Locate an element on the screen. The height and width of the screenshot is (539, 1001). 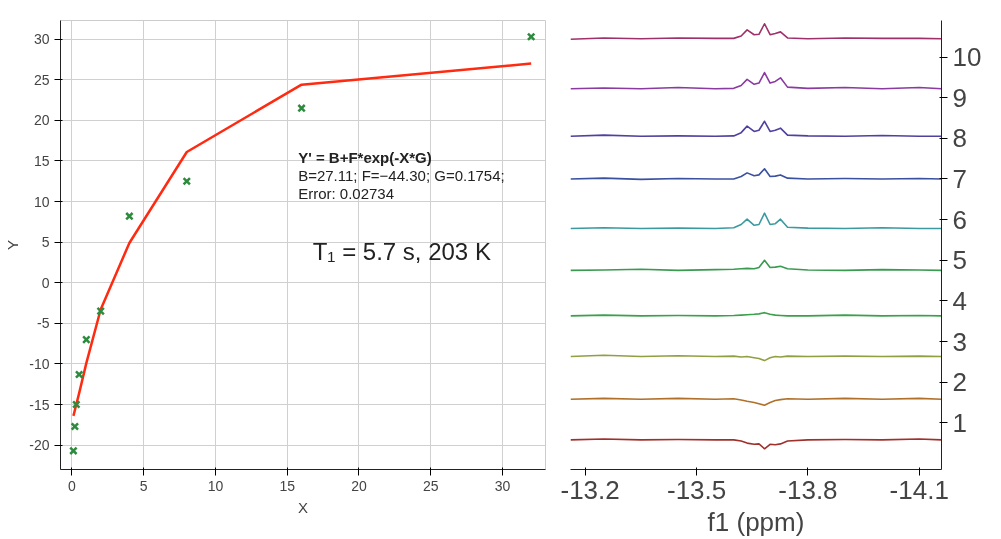
x-tick-label: 30 is located at coordinates (502, 485).